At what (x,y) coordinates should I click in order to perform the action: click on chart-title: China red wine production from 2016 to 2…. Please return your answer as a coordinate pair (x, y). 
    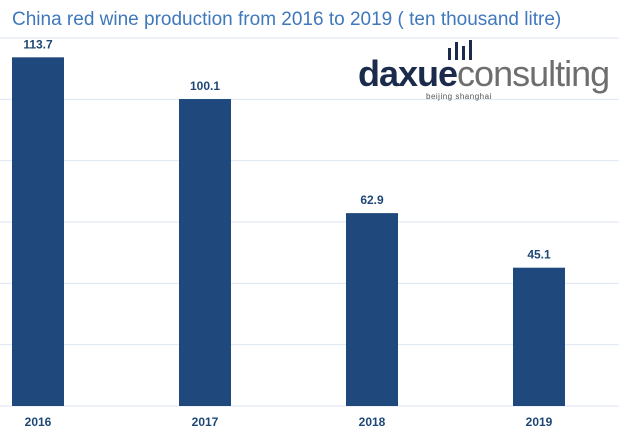
    Looking at the image, I should click on (287, 19).